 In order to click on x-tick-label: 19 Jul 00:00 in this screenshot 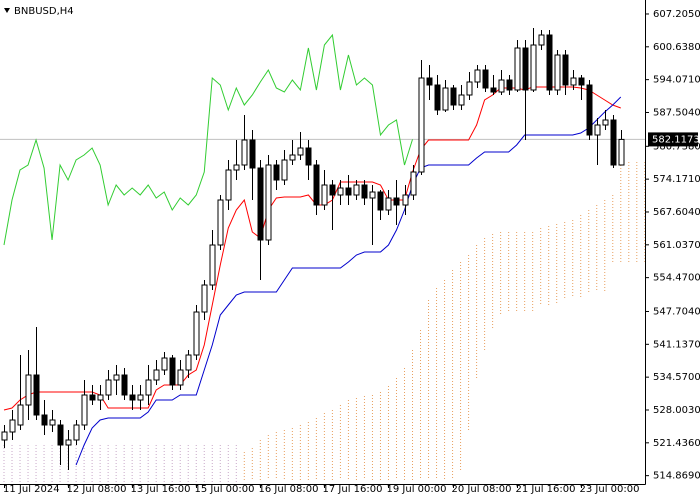, I will do `click(417, 489)`.